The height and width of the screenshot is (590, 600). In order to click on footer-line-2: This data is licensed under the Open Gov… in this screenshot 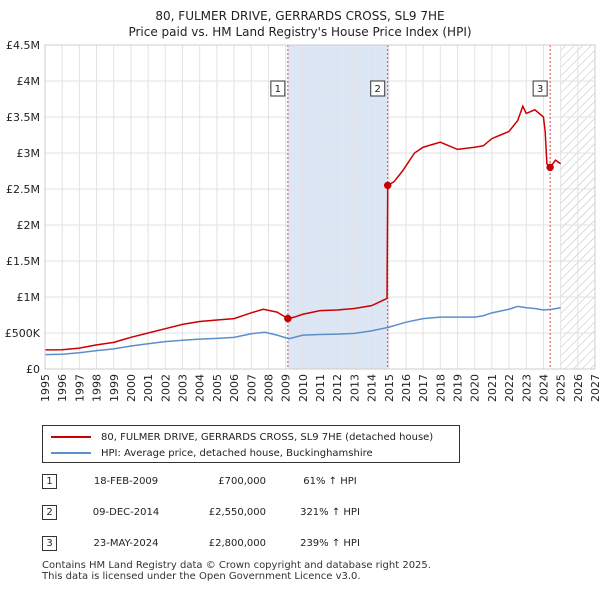, I will do `click(201, 576)`.